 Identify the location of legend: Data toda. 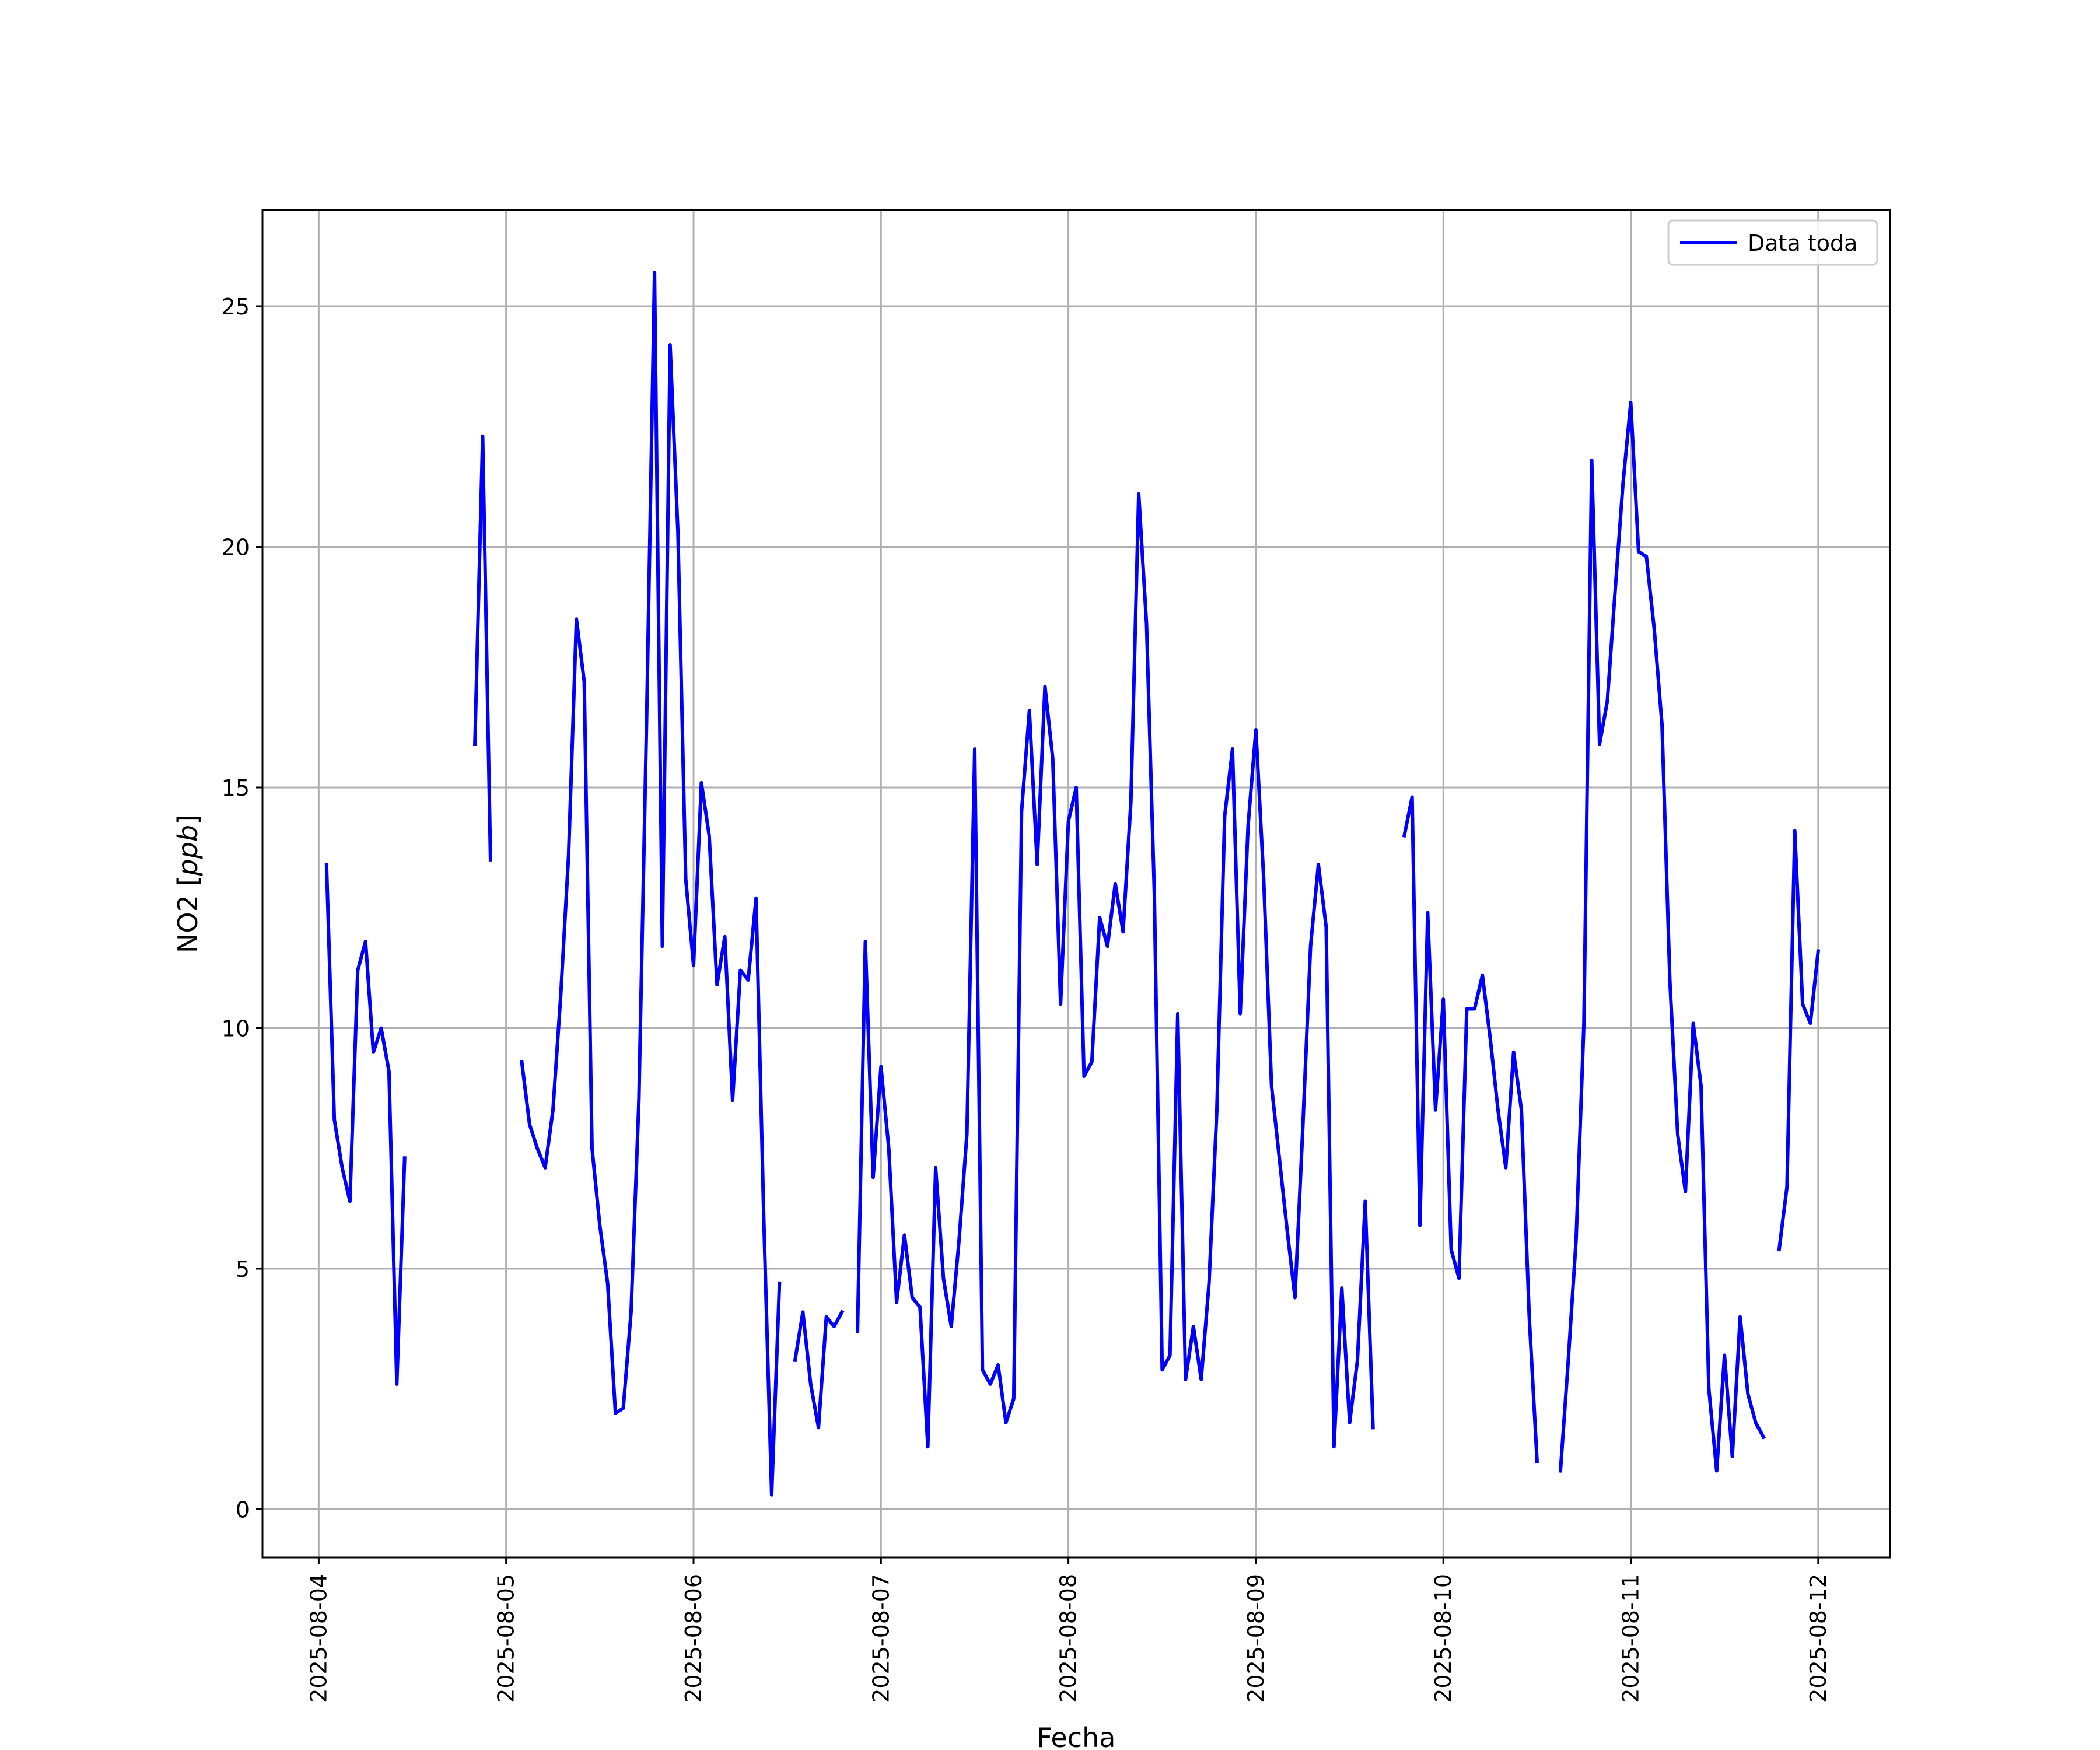
(1772, 242).